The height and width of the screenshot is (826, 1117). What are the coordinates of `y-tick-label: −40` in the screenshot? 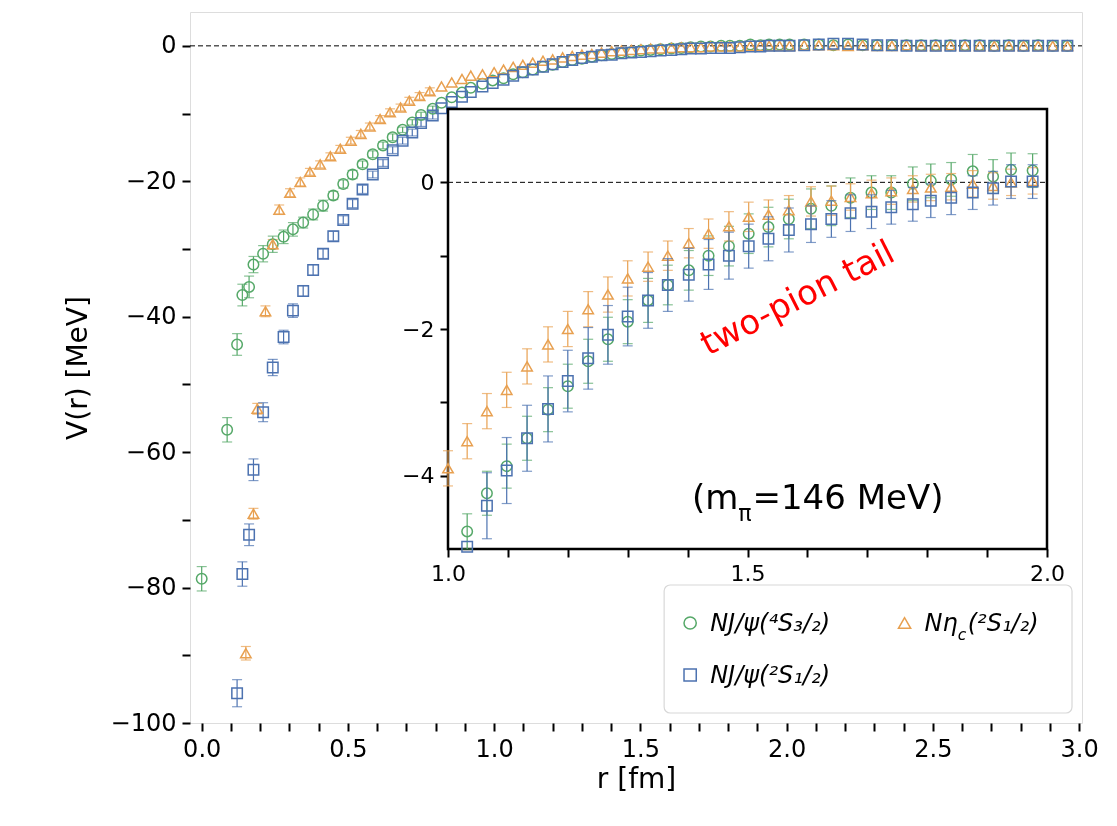 It's located at (151, 316).